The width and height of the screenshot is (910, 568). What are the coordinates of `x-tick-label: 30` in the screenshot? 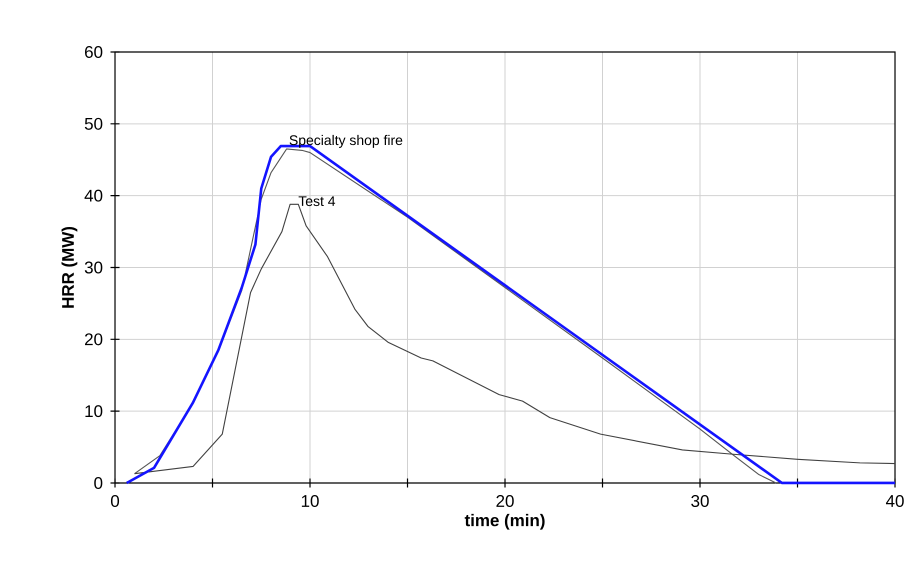 It's located at (700, 501).